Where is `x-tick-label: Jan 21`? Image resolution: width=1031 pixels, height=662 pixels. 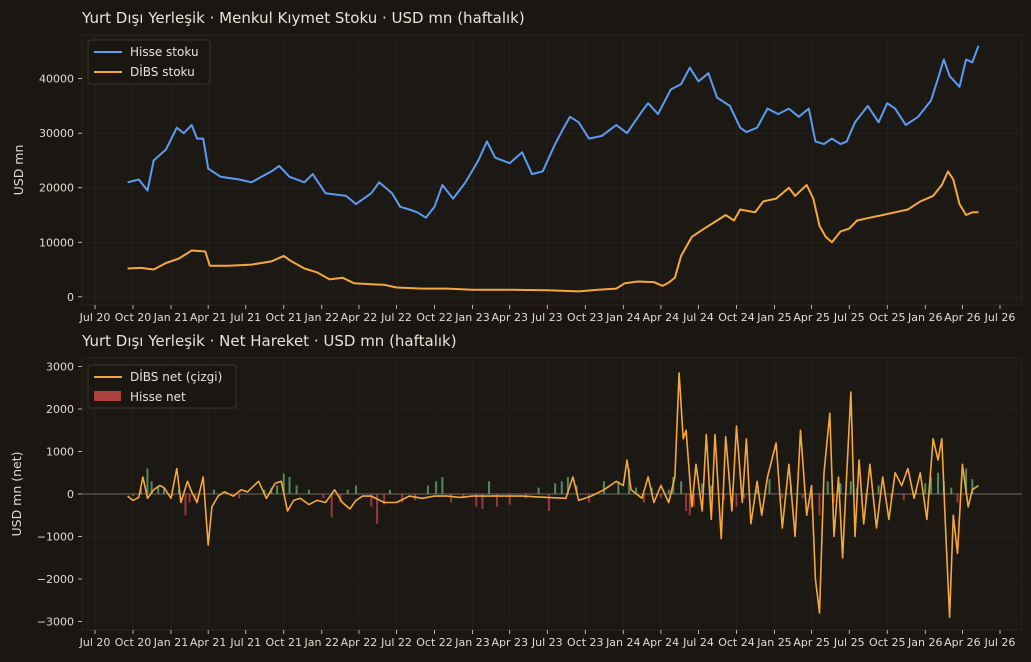 x-tick-label: Jan 21 is located at coordinates (170, 642).